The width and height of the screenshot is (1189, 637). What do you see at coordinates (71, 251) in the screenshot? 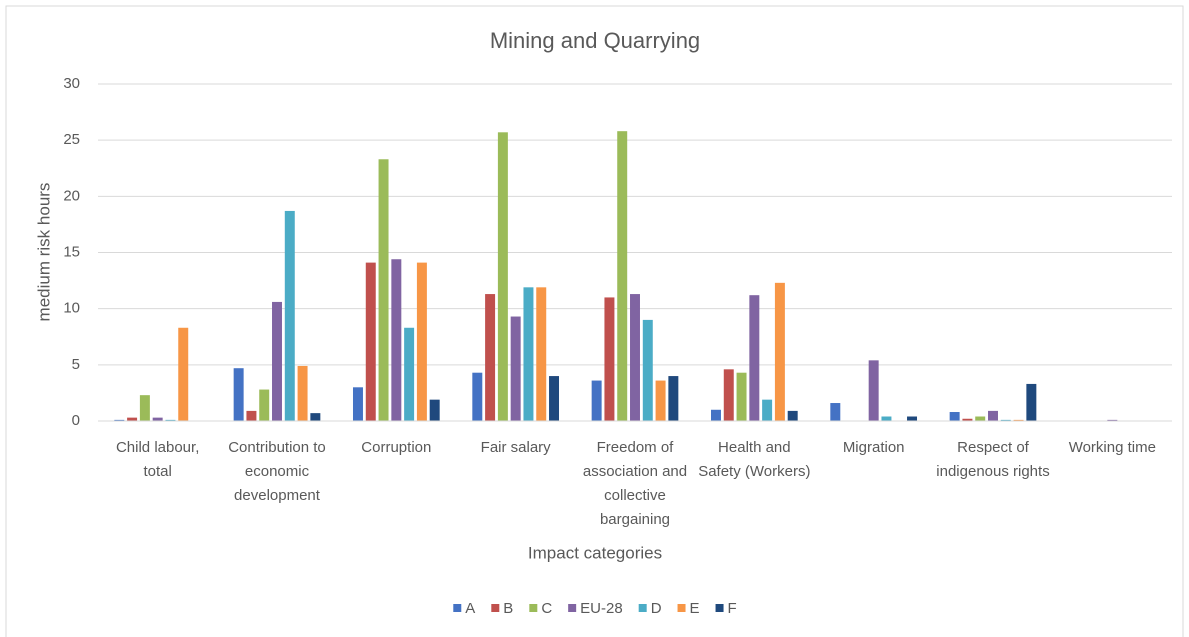
I see `y-tick-label: 15` at bounding box center [71, 251].